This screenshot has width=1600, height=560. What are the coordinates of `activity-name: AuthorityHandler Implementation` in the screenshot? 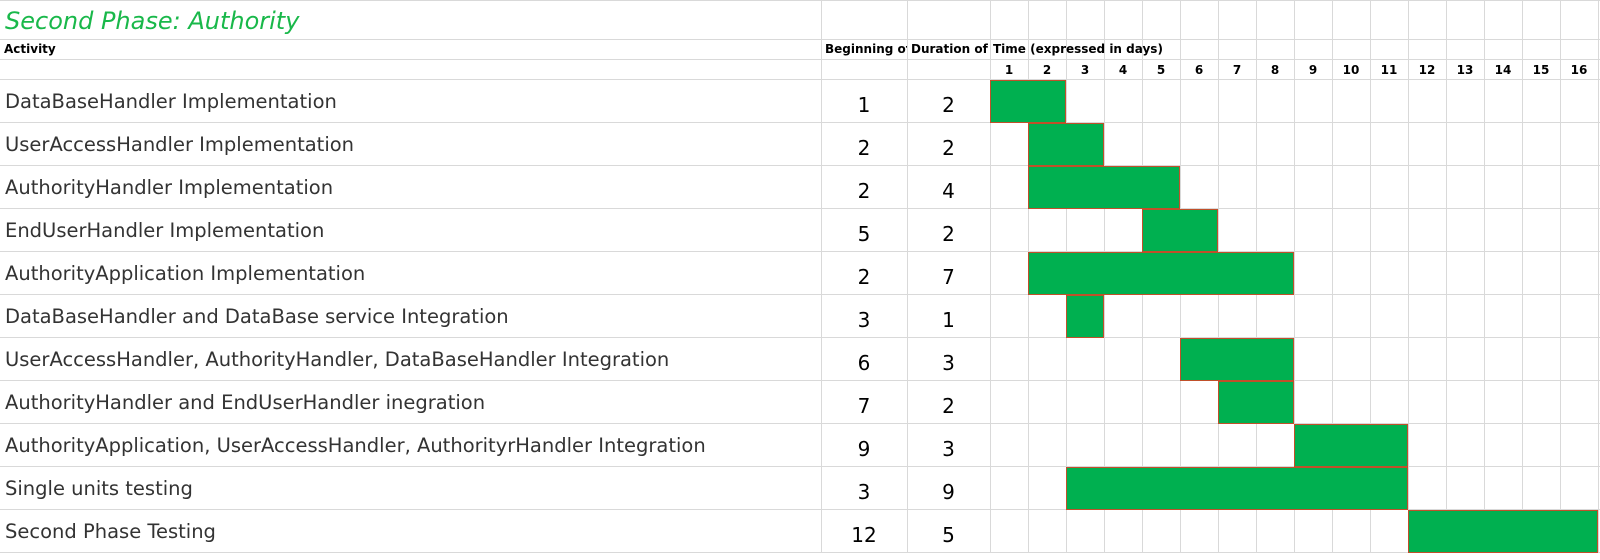 It's located at (169, 187).